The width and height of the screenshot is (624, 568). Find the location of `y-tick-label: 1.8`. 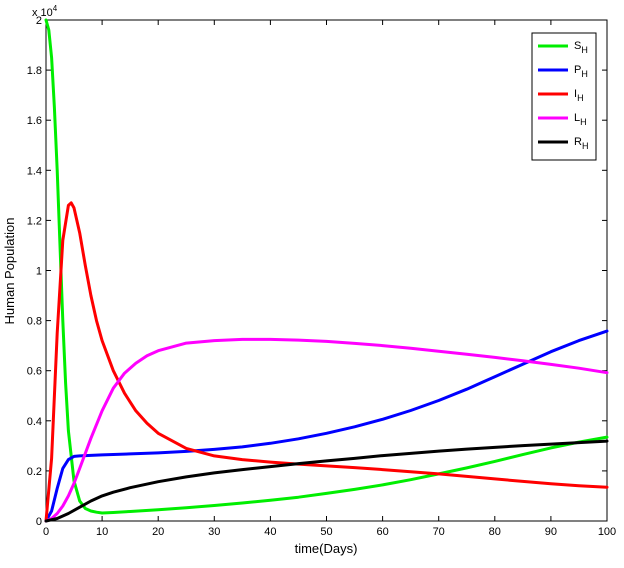

y-tick-label: 1.8 is located at coordinates (34, 71).